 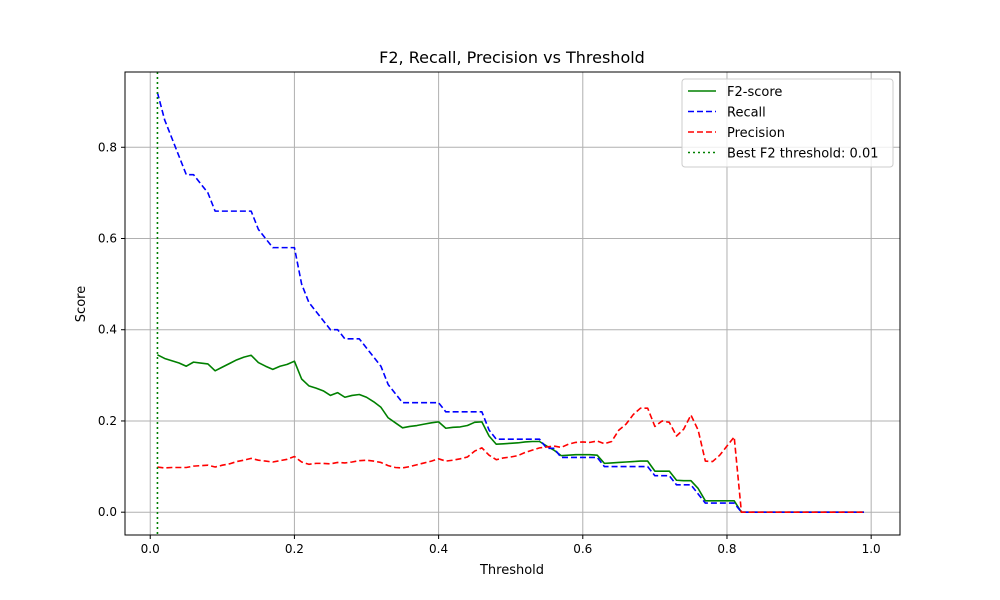 I want to click on x-tick-label: 0.8, so click(x=726, y=549).